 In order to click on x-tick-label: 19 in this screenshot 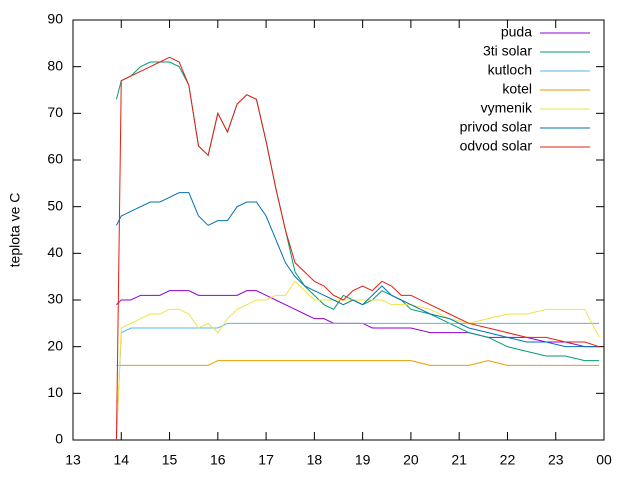, I will do `click(363, 460)`.